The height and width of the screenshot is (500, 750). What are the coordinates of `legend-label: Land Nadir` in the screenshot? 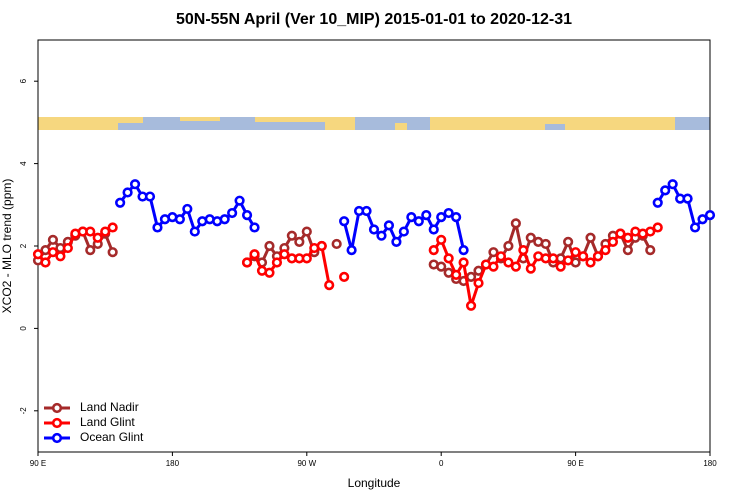 It's located at (109, 407).